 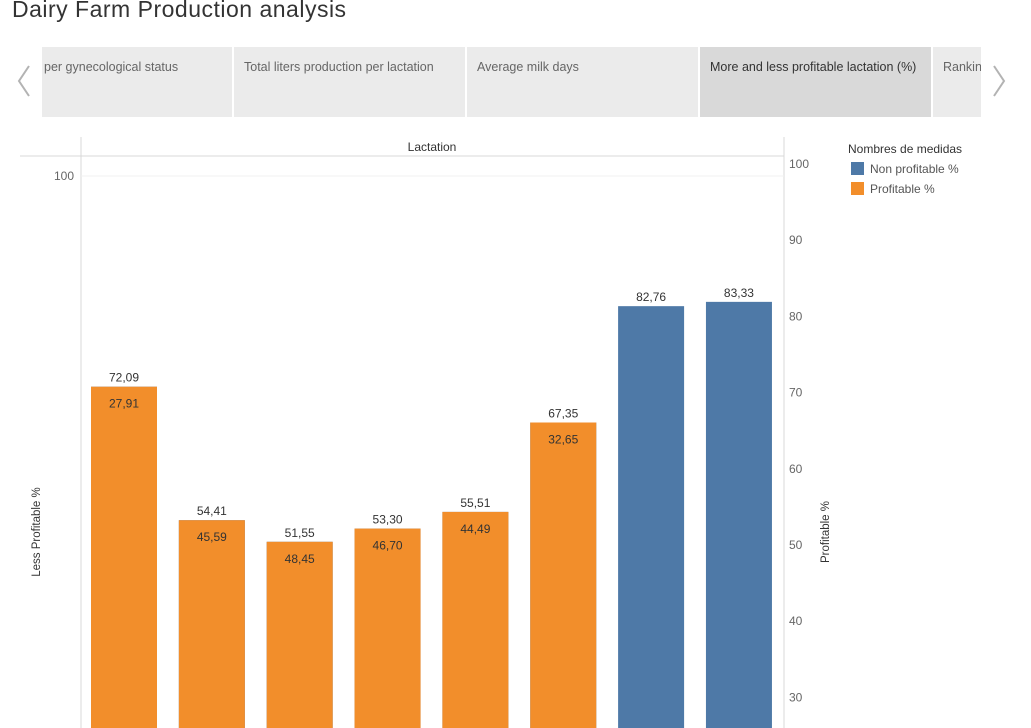 What do you see at coordinates (124, 404) in the screenshot?
I see `data-label-profitable: 27,91` at bounding box center [124, 404].